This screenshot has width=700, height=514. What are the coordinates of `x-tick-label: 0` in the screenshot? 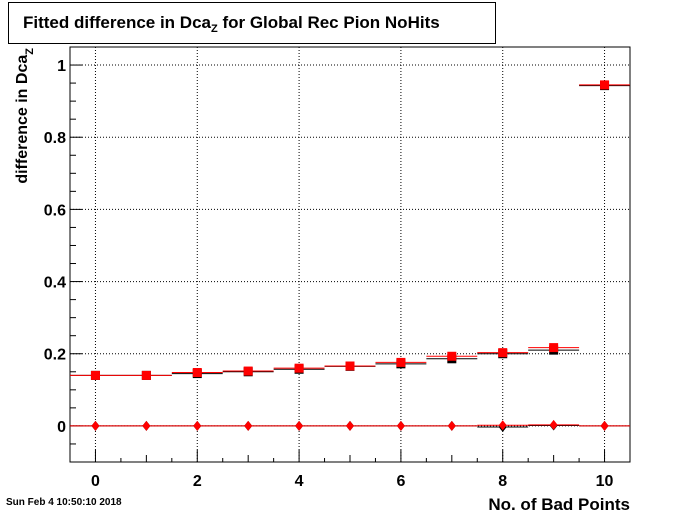 It's located at (95, 481).